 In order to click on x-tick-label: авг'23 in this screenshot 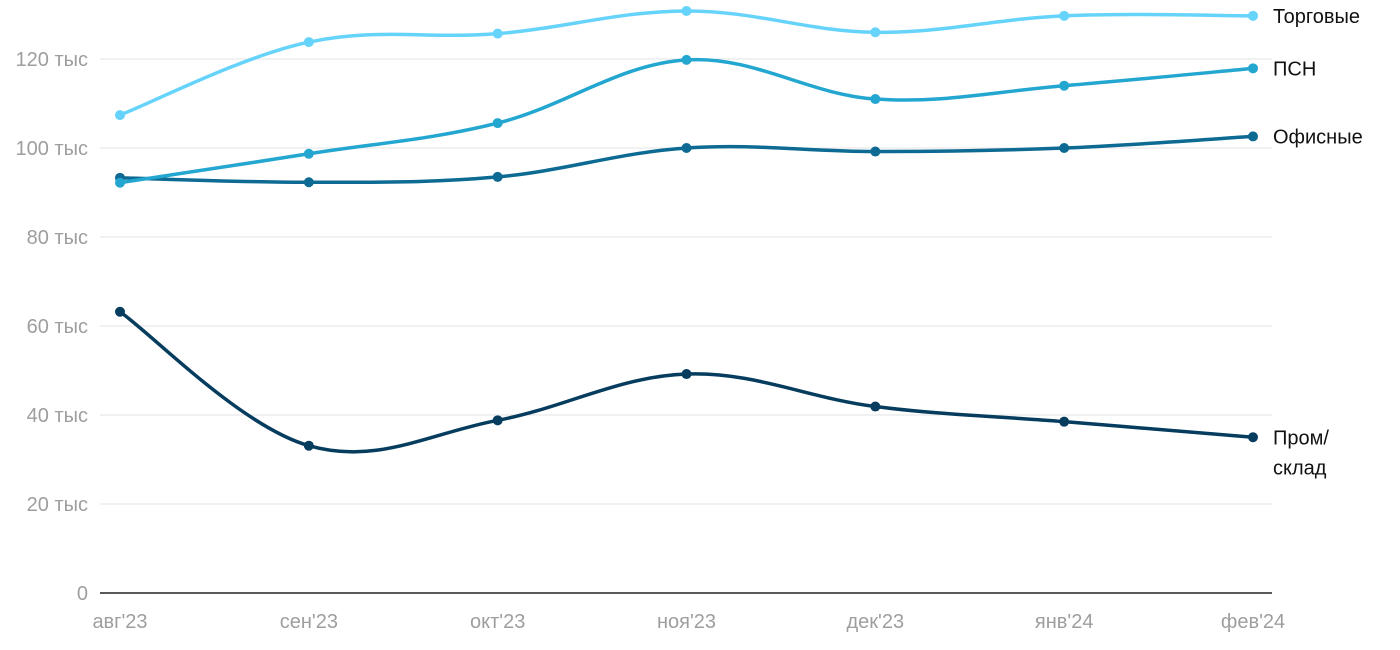, I will do `click(119, 622)`.